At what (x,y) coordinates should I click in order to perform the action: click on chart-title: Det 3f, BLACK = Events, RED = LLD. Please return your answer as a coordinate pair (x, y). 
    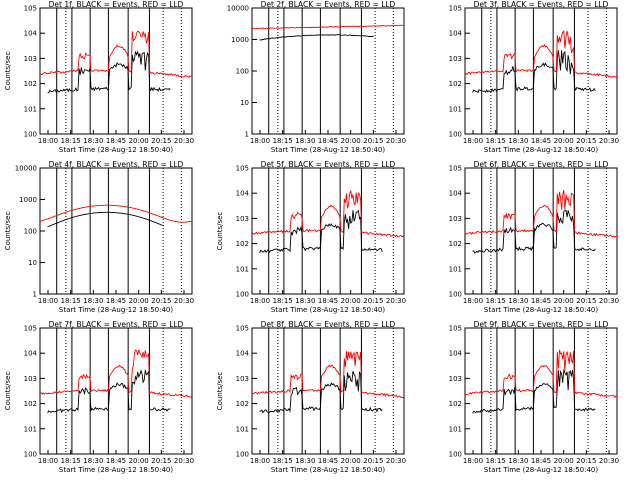
    Looking at the image, I should click on (541, 4).